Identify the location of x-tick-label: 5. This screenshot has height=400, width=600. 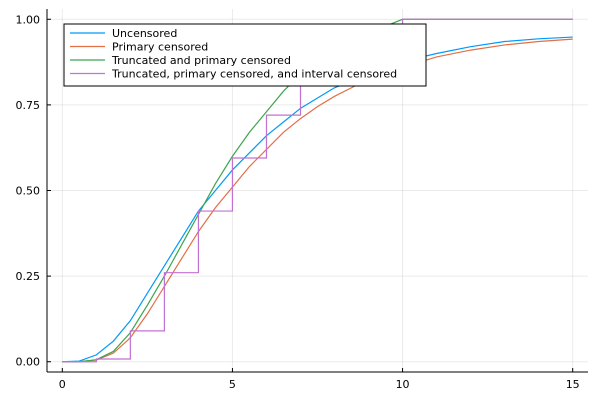
(232, 384).